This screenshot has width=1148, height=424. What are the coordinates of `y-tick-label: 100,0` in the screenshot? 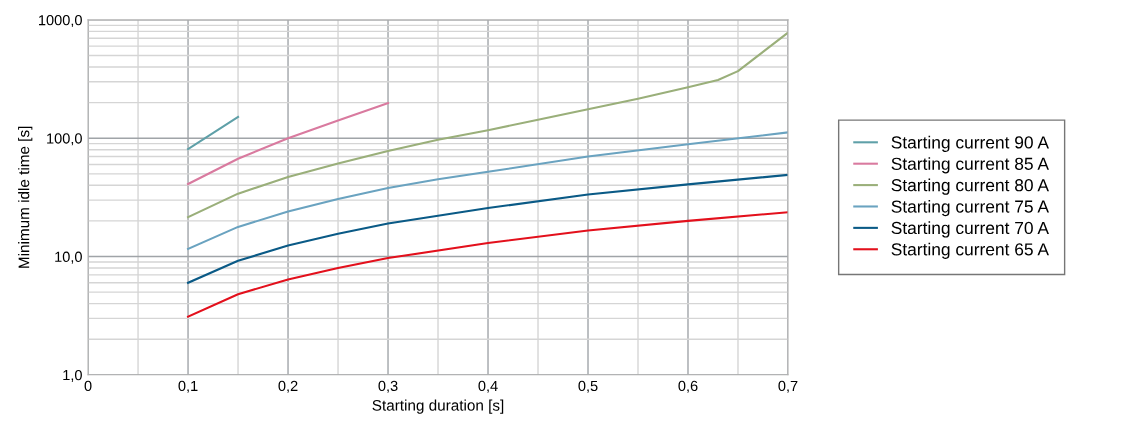 It's located at (64, 139).